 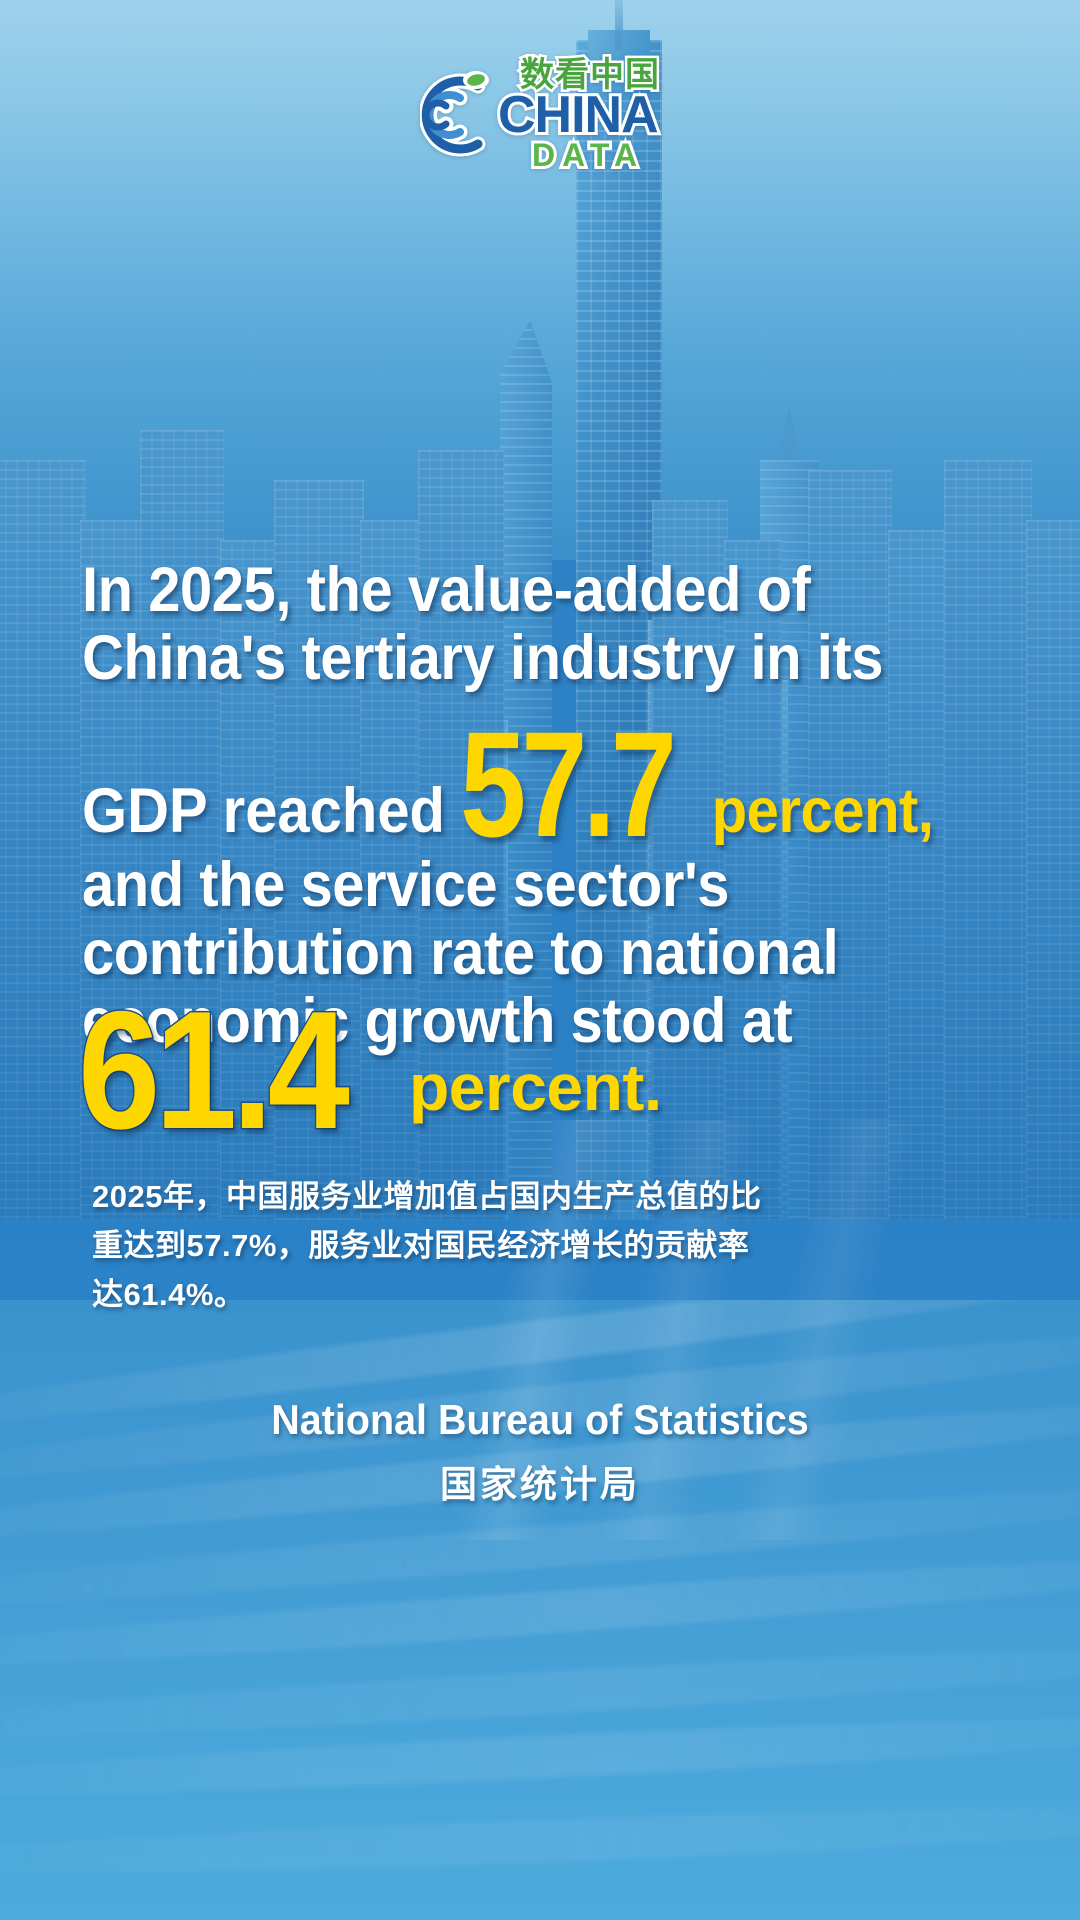 What do you see at coordinates (822, 811) in the screenshot?
I see `stat-unit-57-7: percent,` at bounding box center [822, 811].